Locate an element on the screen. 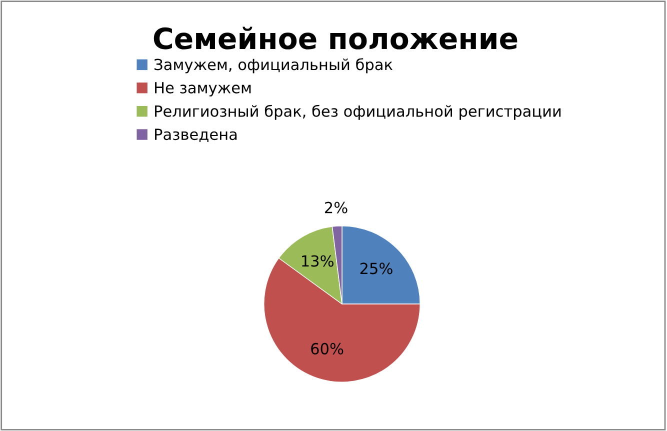  legend-label: Разведена is located at coordinates (196, 135).